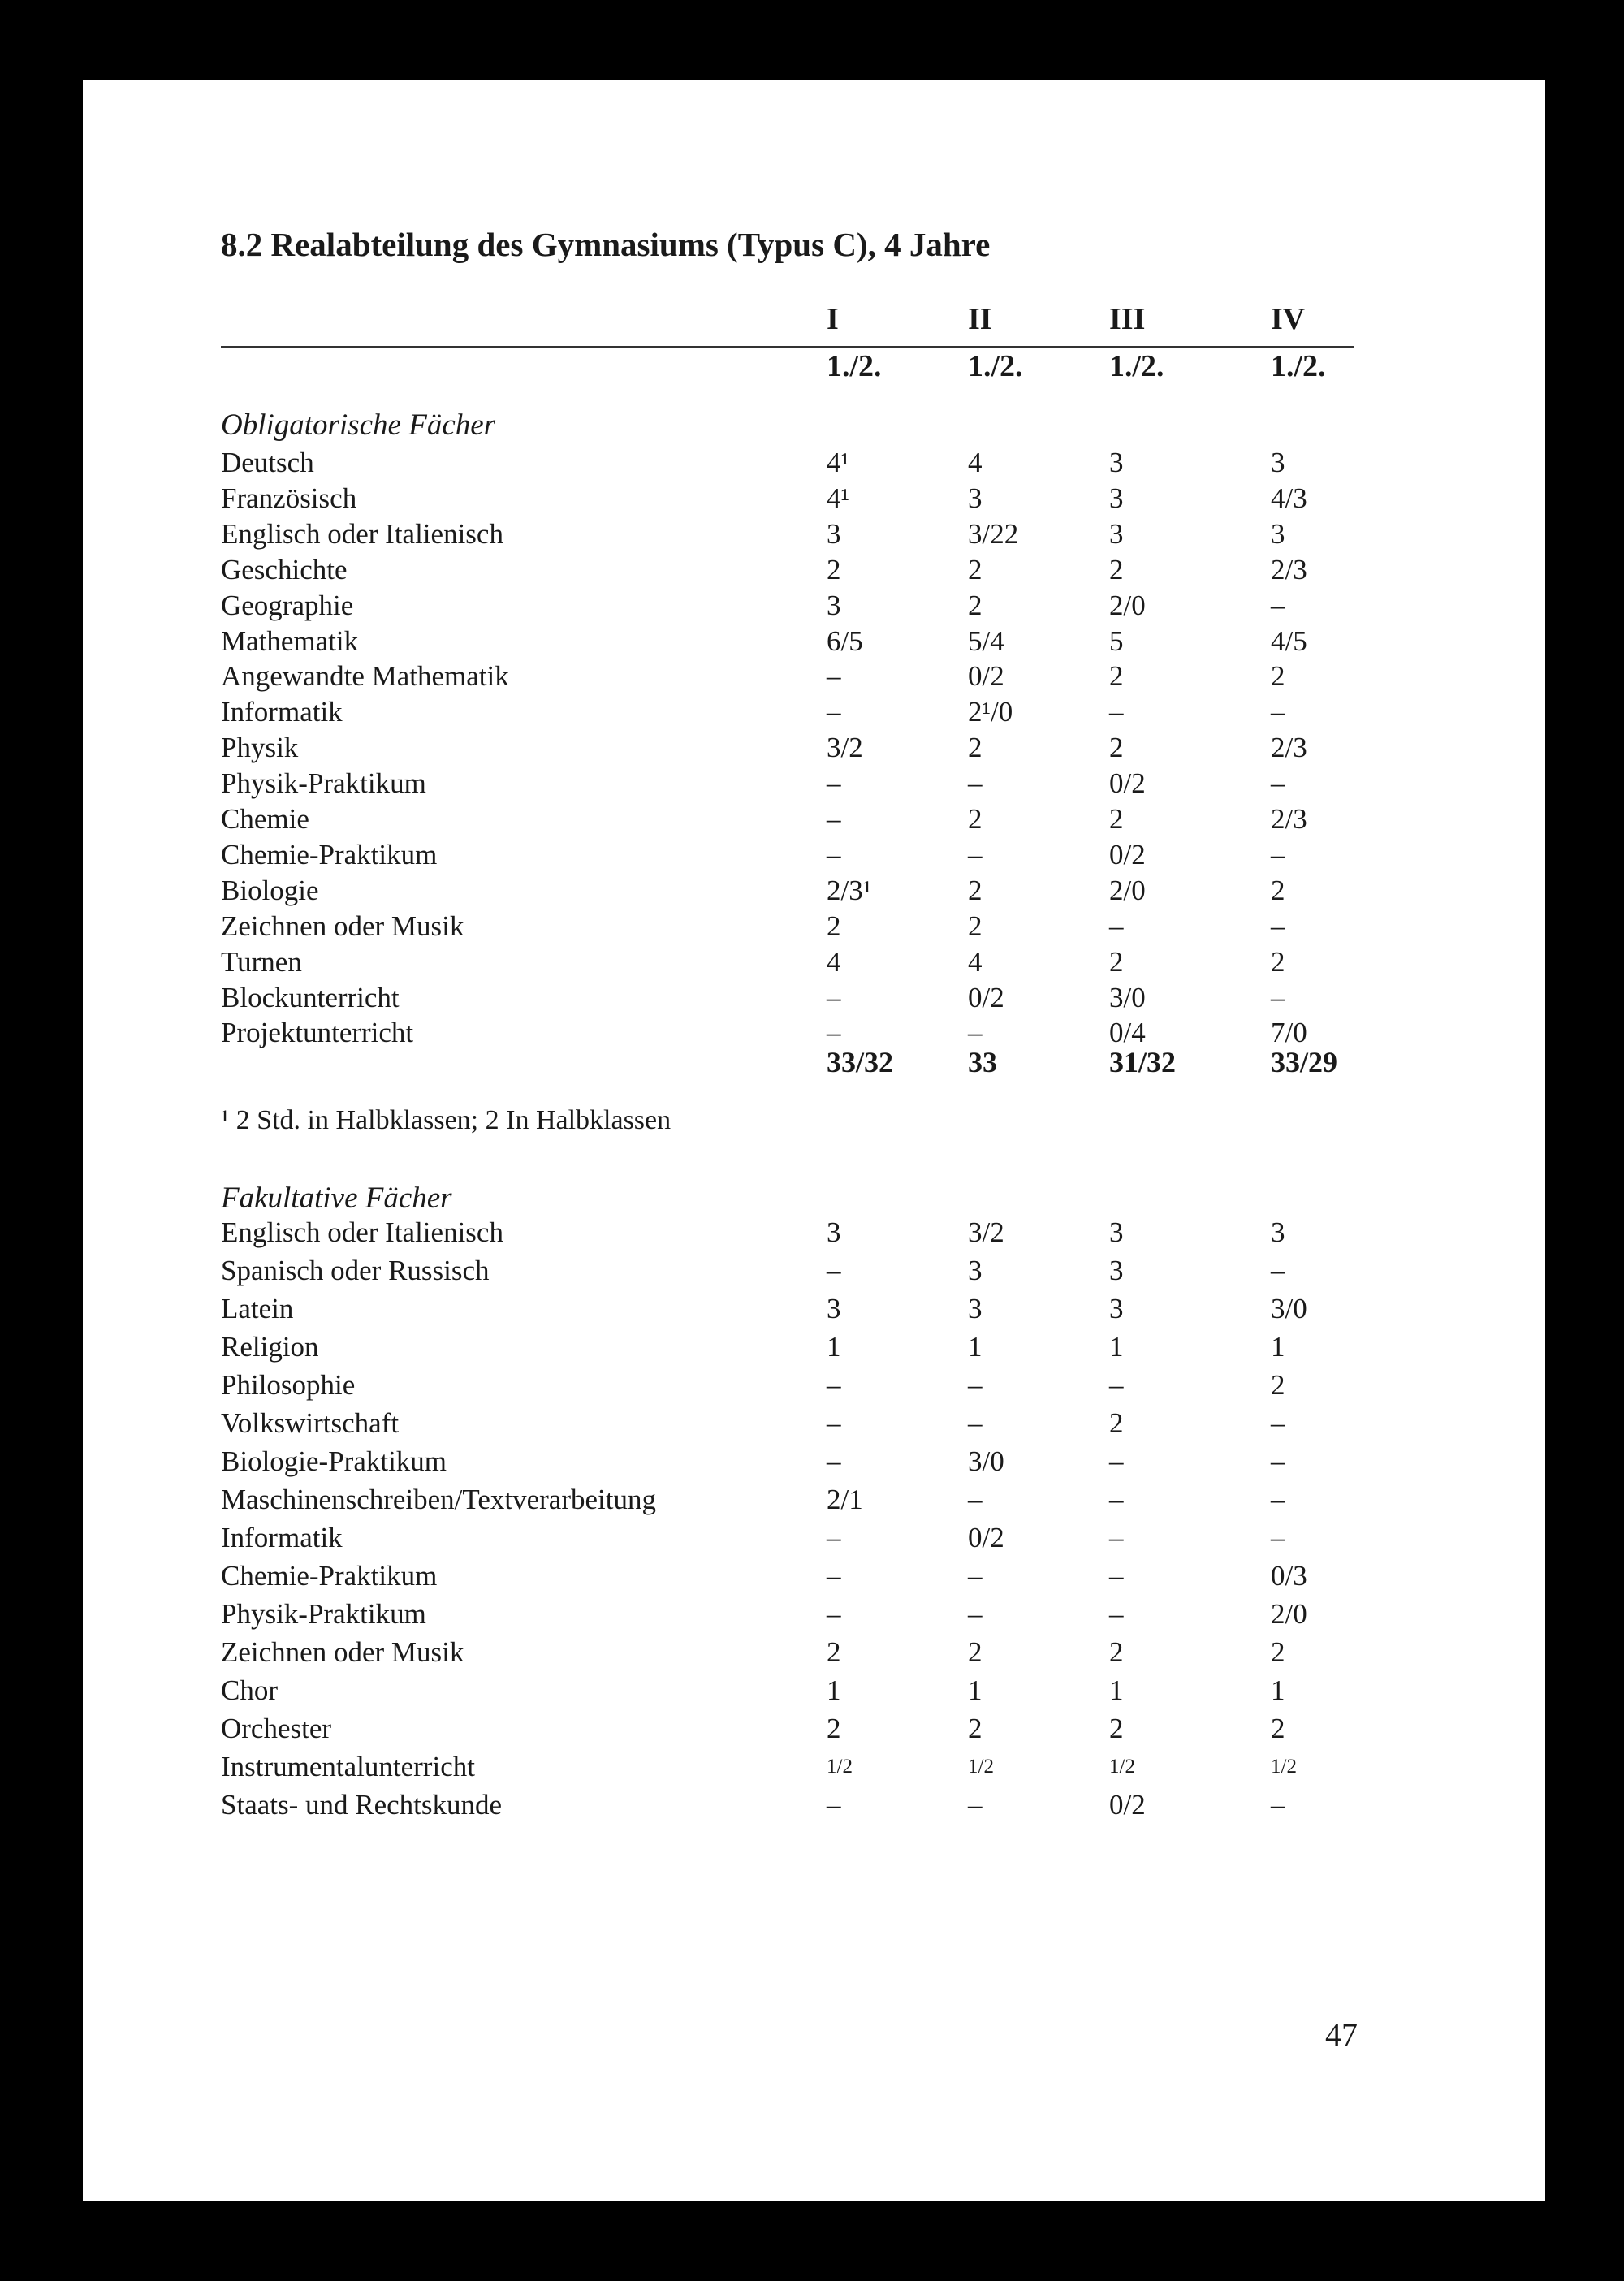  I want to click on total-cell: 33/29, so click(1304, 1062).